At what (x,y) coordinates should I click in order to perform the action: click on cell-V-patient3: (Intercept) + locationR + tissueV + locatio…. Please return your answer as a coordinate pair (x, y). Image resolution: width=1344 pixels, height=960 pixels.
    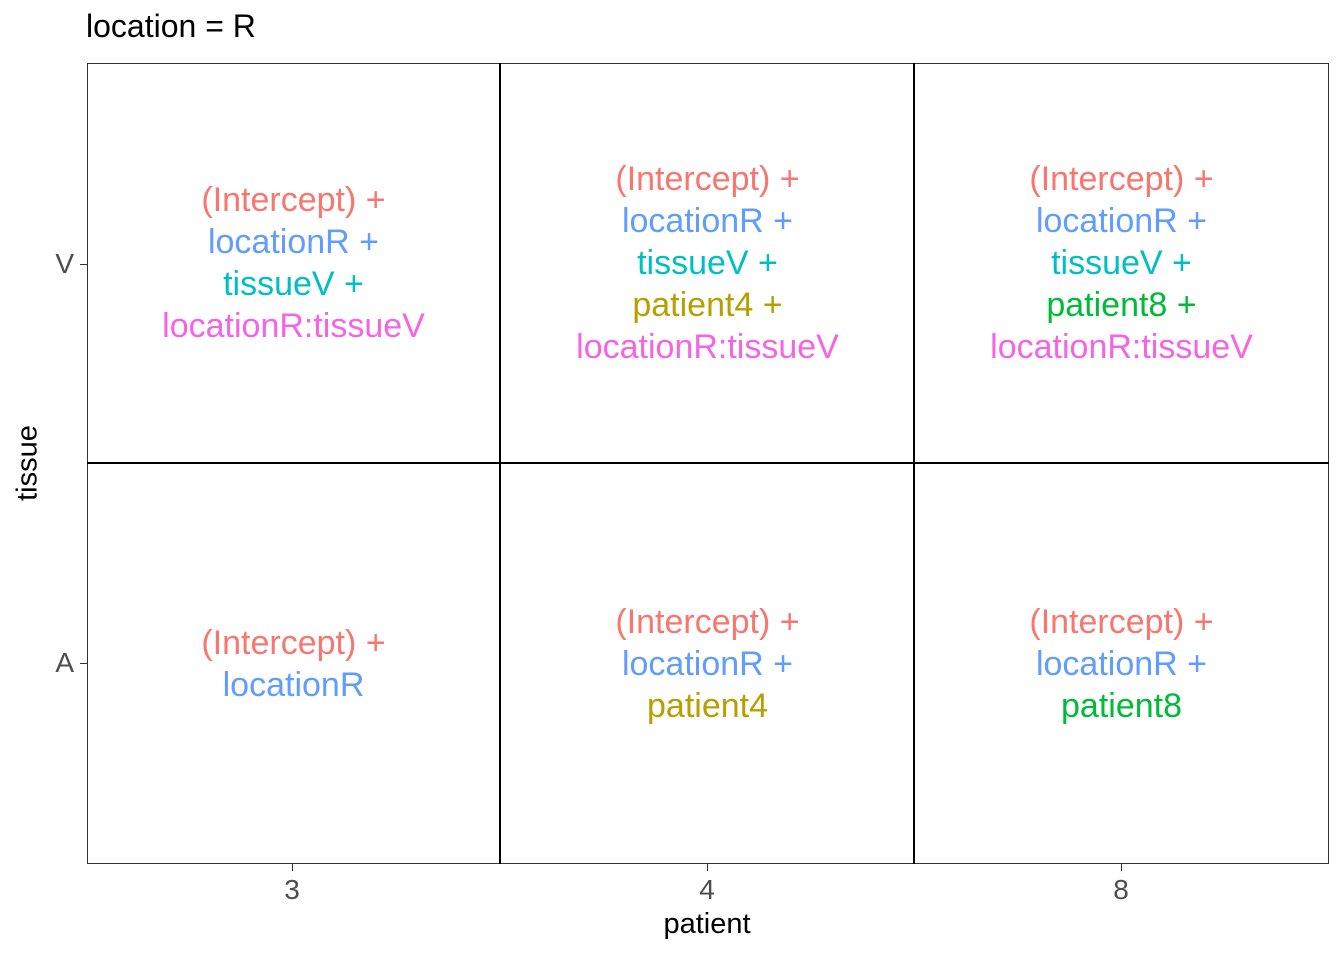
    Looking at the image, I should click on (293, 263).